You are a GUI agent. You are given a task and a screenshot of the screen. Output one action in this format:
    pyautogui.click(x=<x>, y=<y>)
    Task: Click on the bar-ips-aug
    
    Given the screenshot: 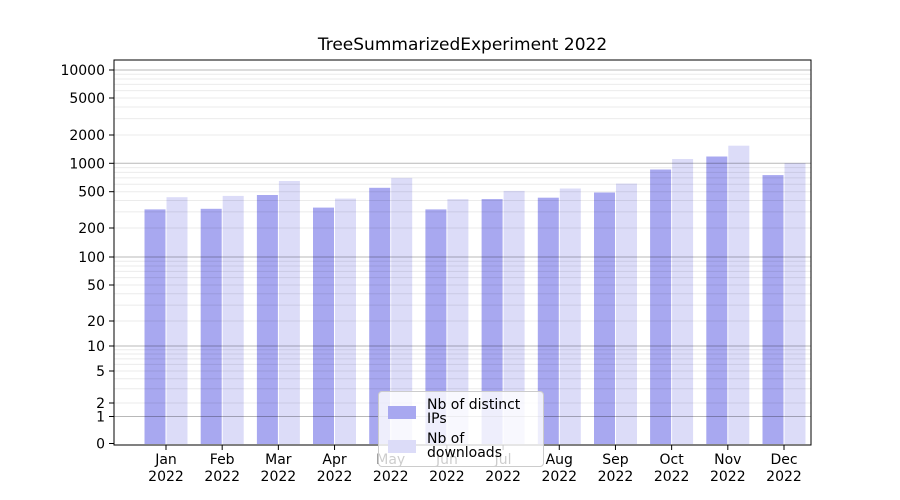 What is the action you would take?
    pyautogui.click(x=548, y=320)
    